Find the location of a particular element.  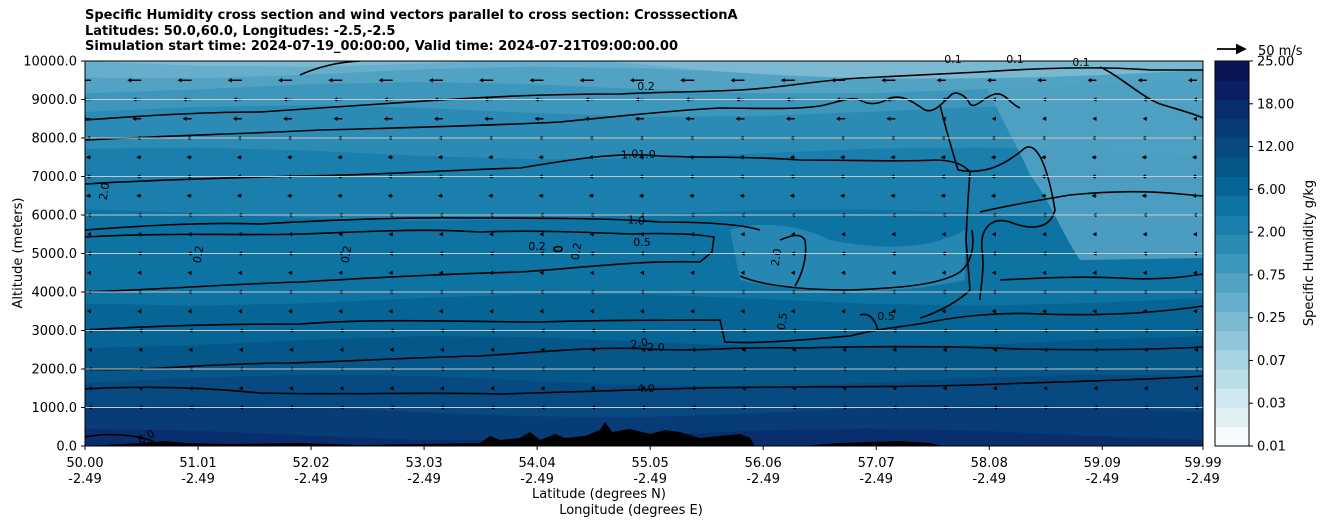

terrain is located at coordinates (515, 434).